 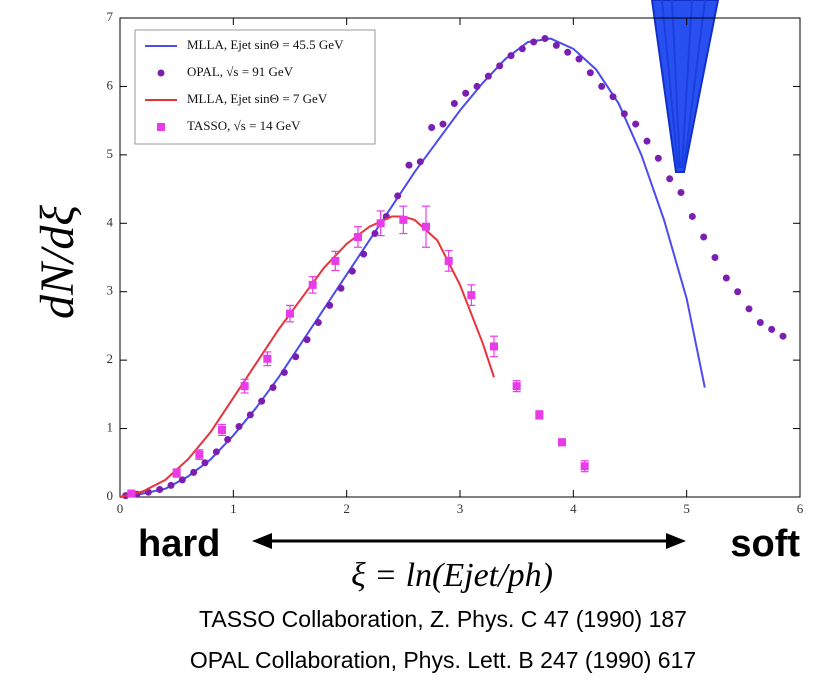 What do you see at coordinates (110, 495) in the screenshot?
I see `y-tick-label: 0` at bounding box center [110, 495].